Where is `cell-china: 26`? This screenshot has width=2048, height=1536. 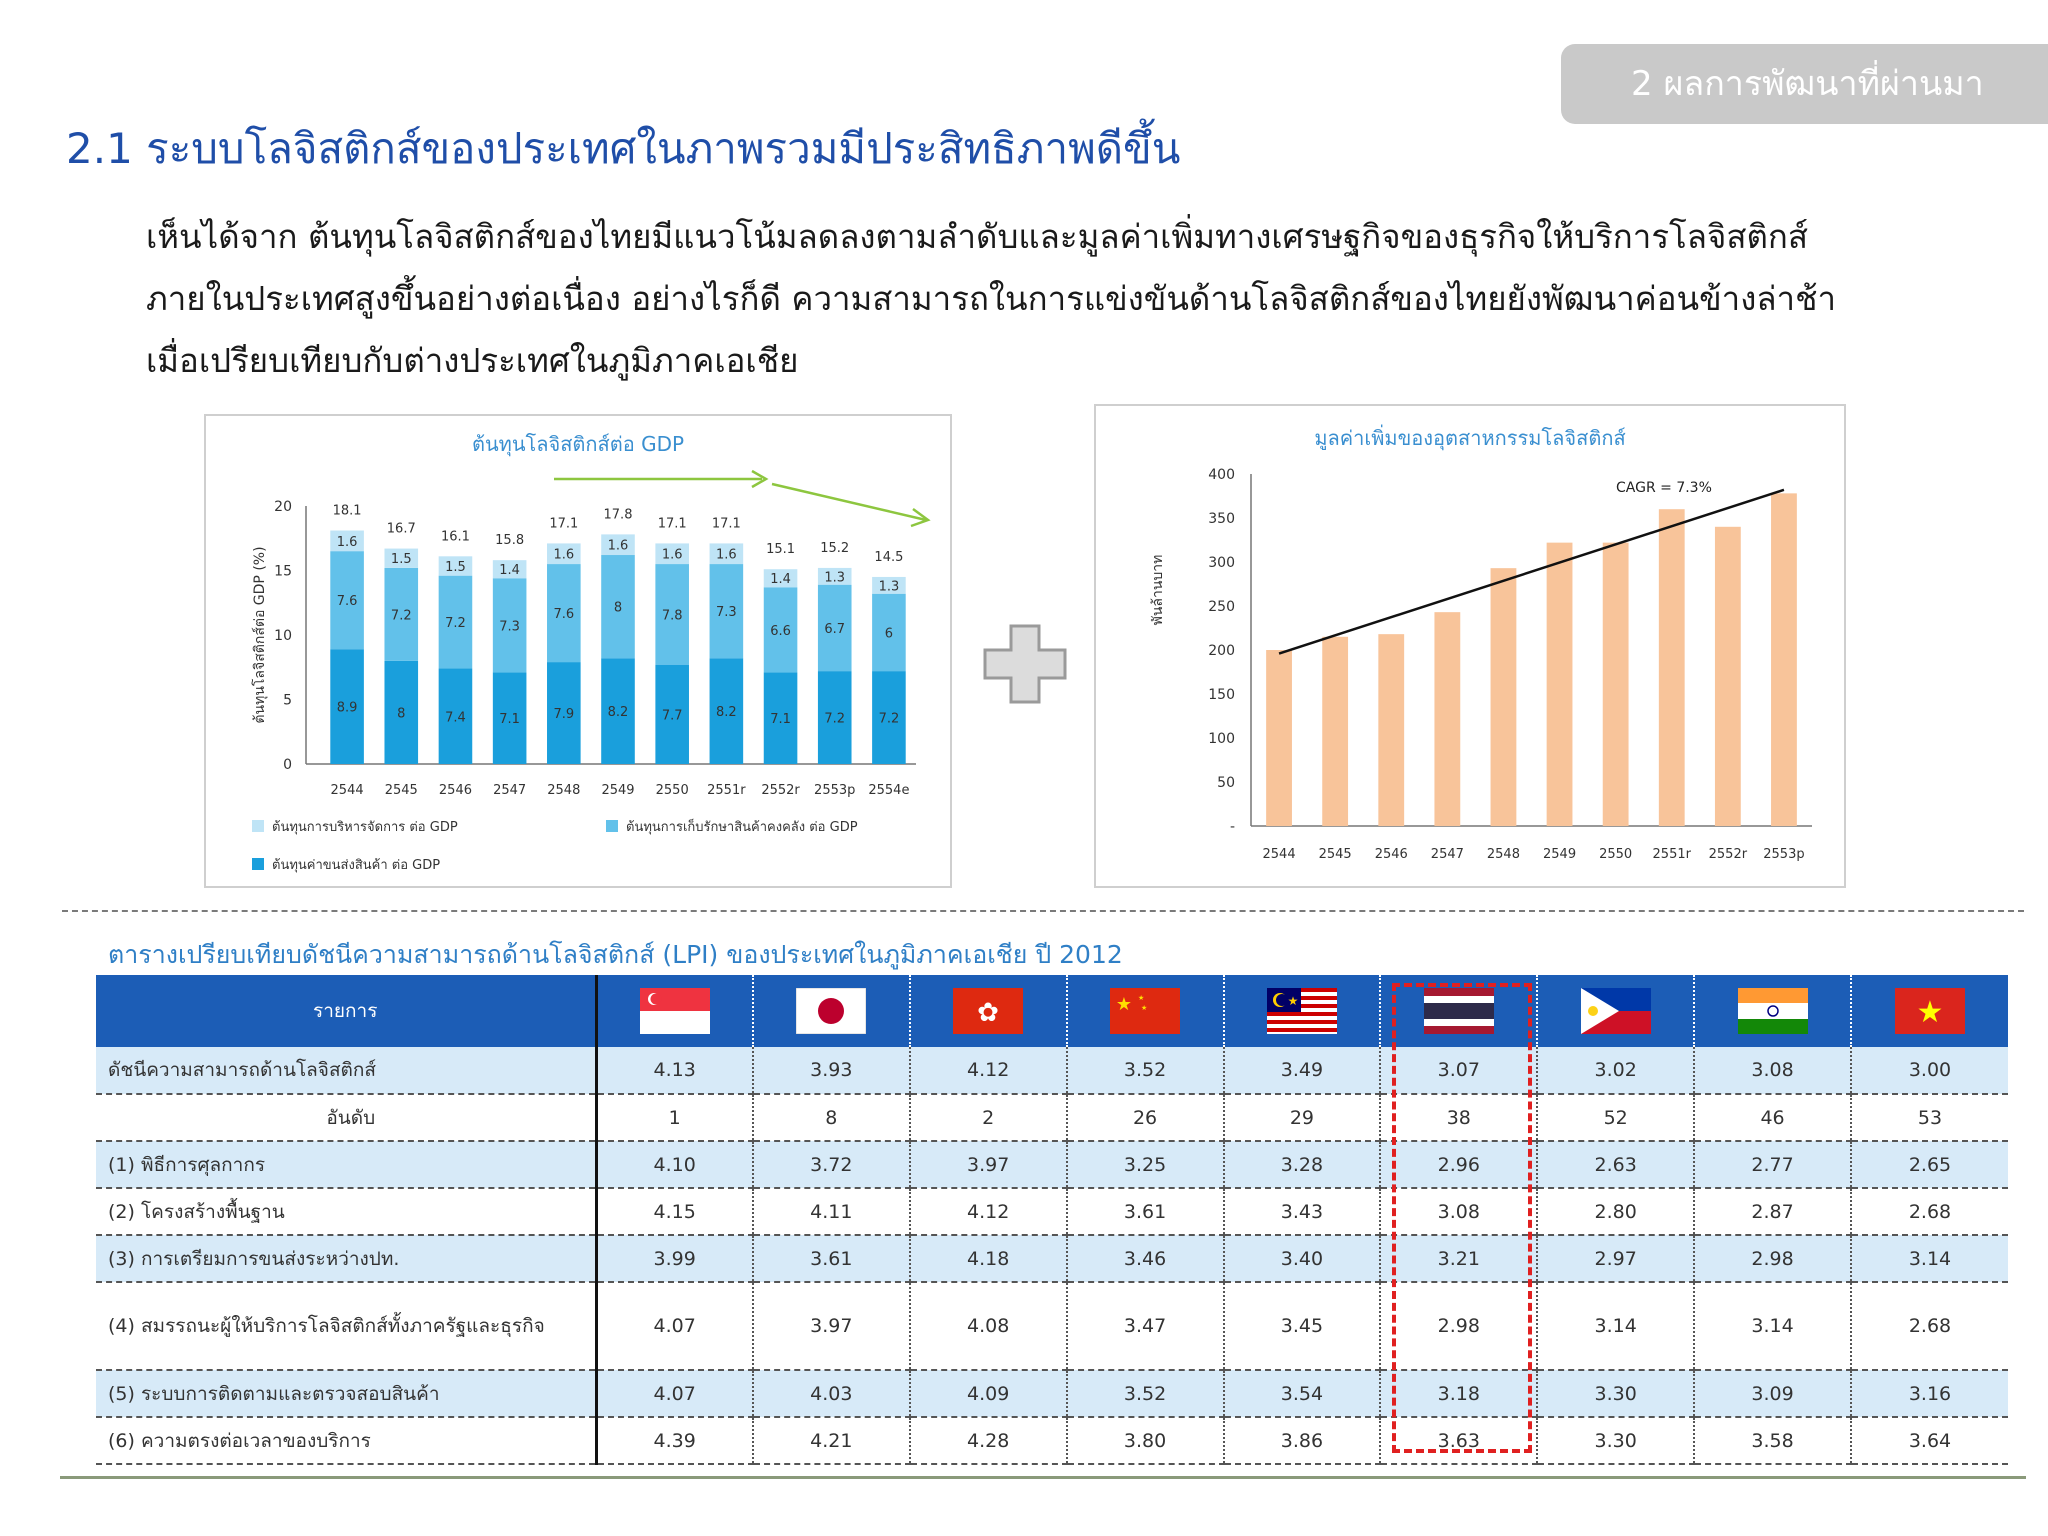 cell-china: 26 is located at coordinates (1145, 1118).